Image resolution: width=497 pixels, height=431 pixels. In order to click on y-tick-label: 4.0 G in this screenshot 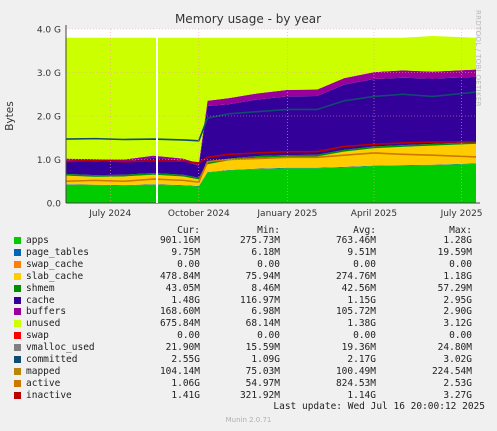, I will do `click(49, 31)`.